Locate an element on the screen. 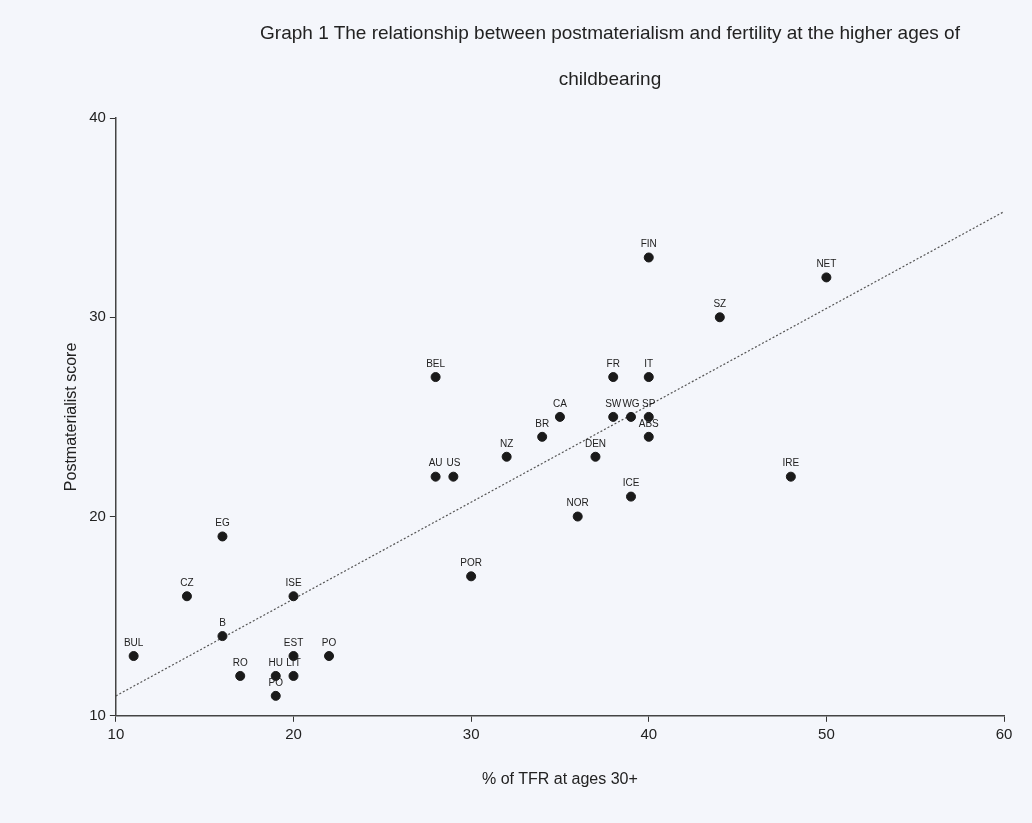 The width and height of the screenshot is (1032, 823). annotation: ISE is located at coordinates (293, 582).